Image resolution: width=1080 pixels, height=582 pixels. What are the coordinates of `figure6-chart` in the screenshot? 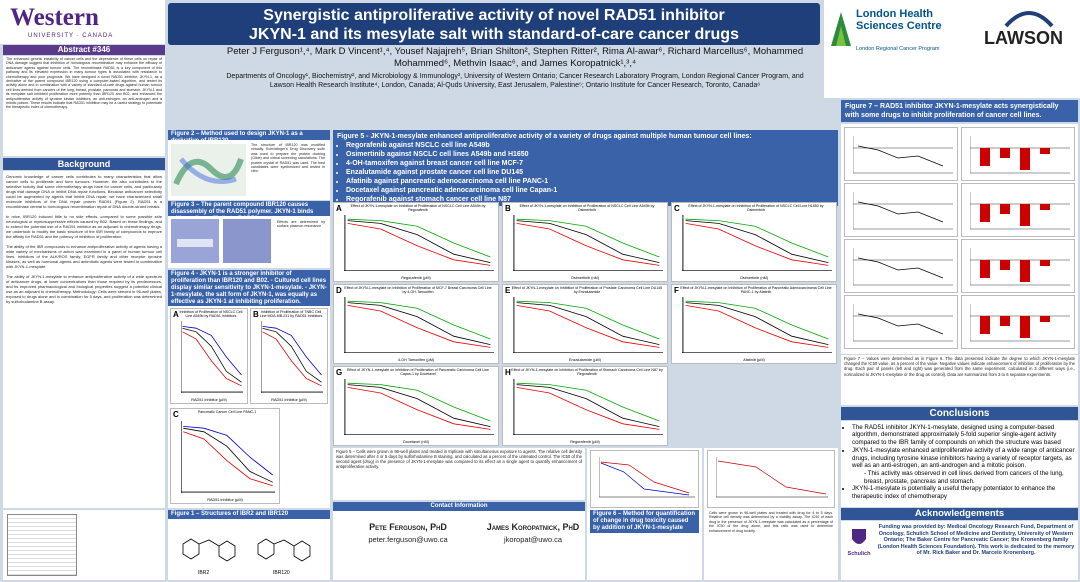 It's located at (644, 479).